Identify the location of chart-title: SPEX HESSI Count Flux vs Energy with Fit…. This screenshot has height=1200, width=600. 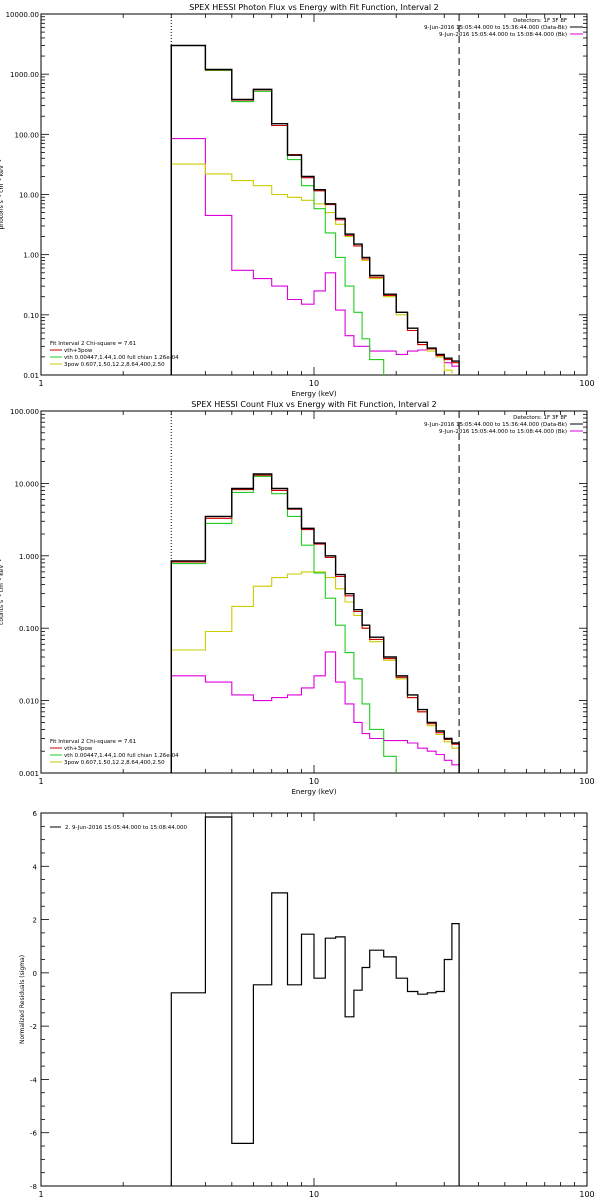
(313, 404).